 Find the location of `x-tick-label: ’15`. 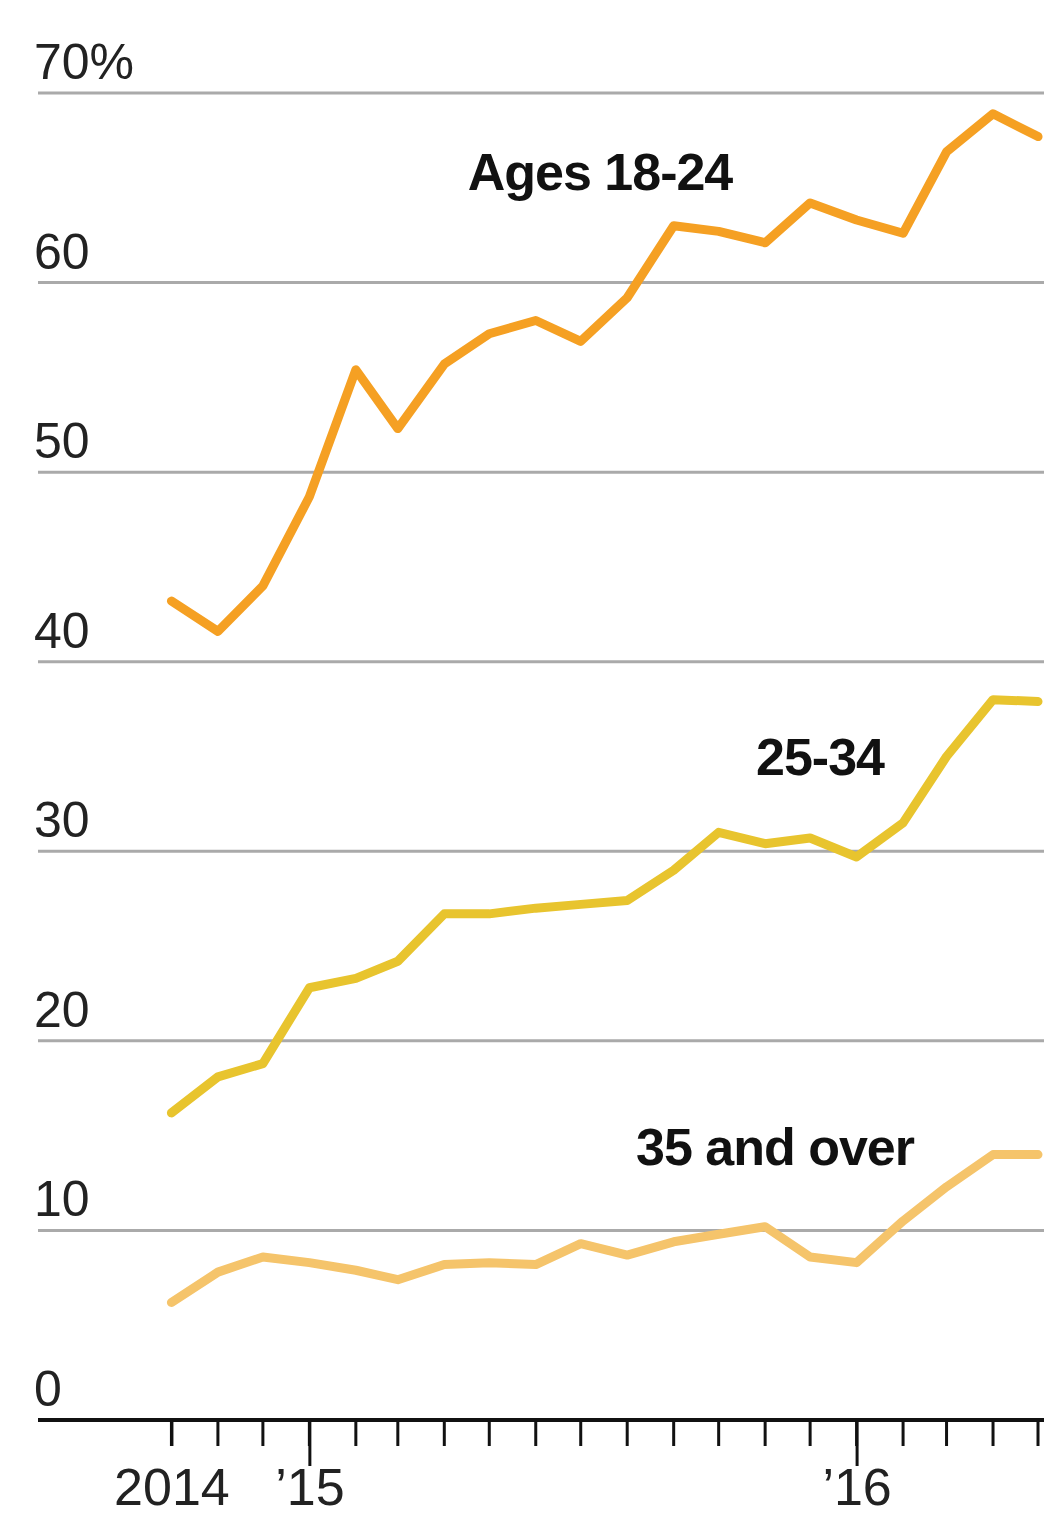

x-tick-label: ’15 is located at coordinates (310, 1486).